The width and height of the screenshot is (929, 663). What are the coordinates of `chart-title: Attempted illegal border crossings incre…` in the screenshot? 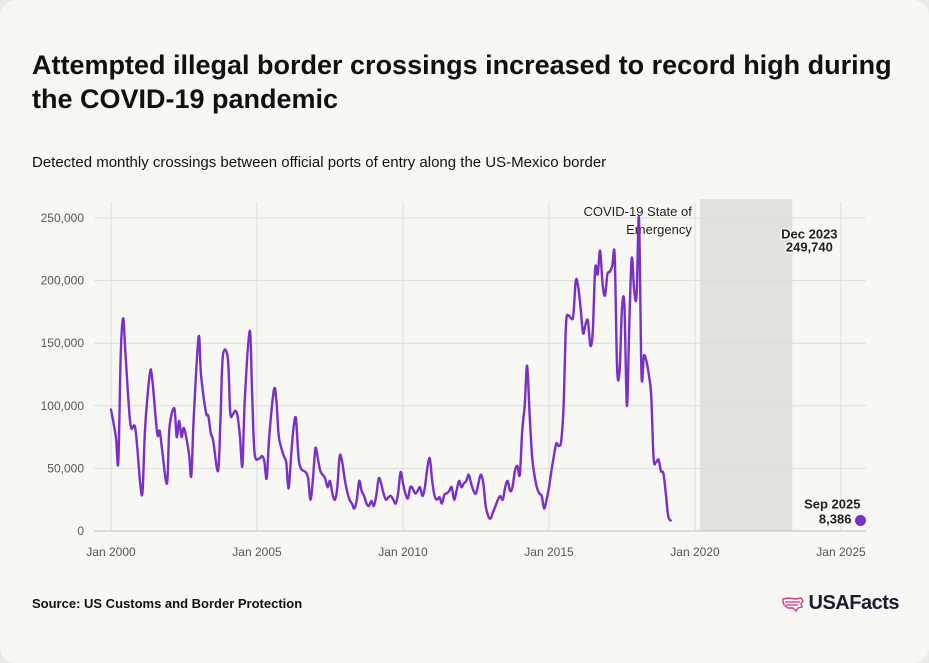 It's located at (462, 82).